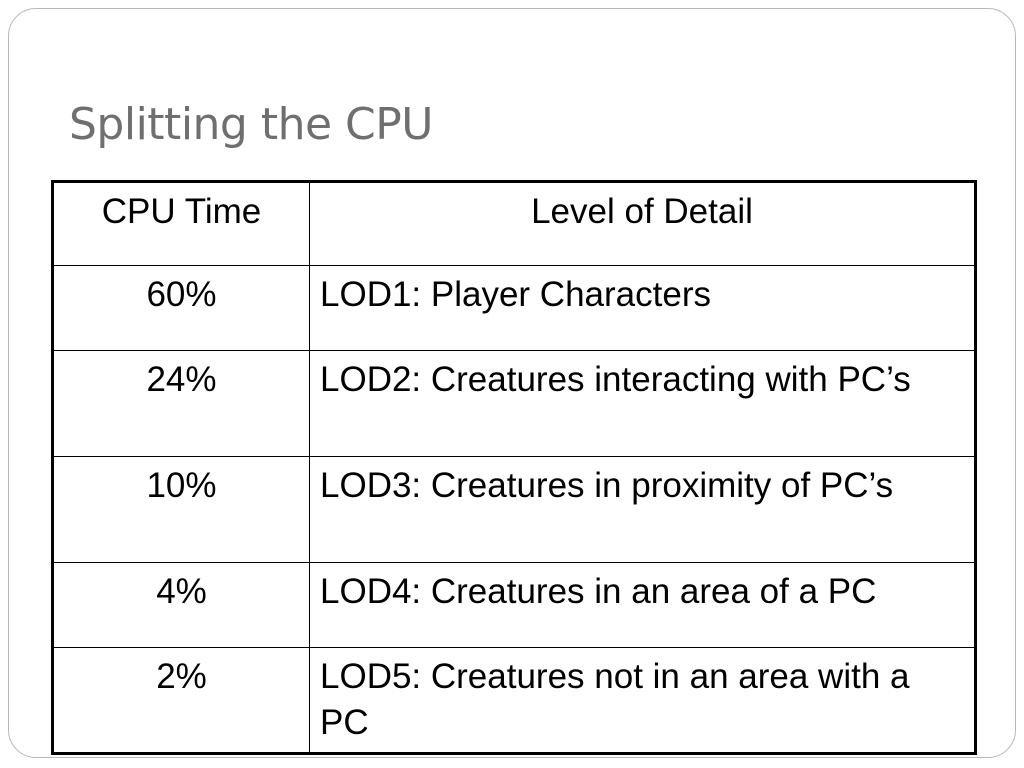 The width and height of the screenshot is (1024, 768). I want to click on lod-cell: LOD1: Player Characters, so click(642, 308).